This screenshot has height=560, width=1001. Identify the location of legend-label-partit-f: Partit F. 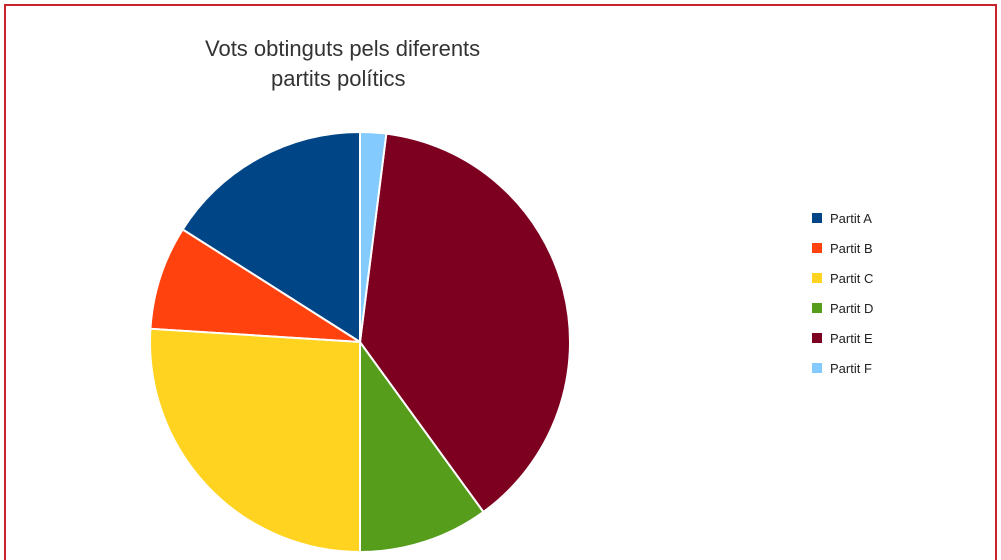
(851, 368).